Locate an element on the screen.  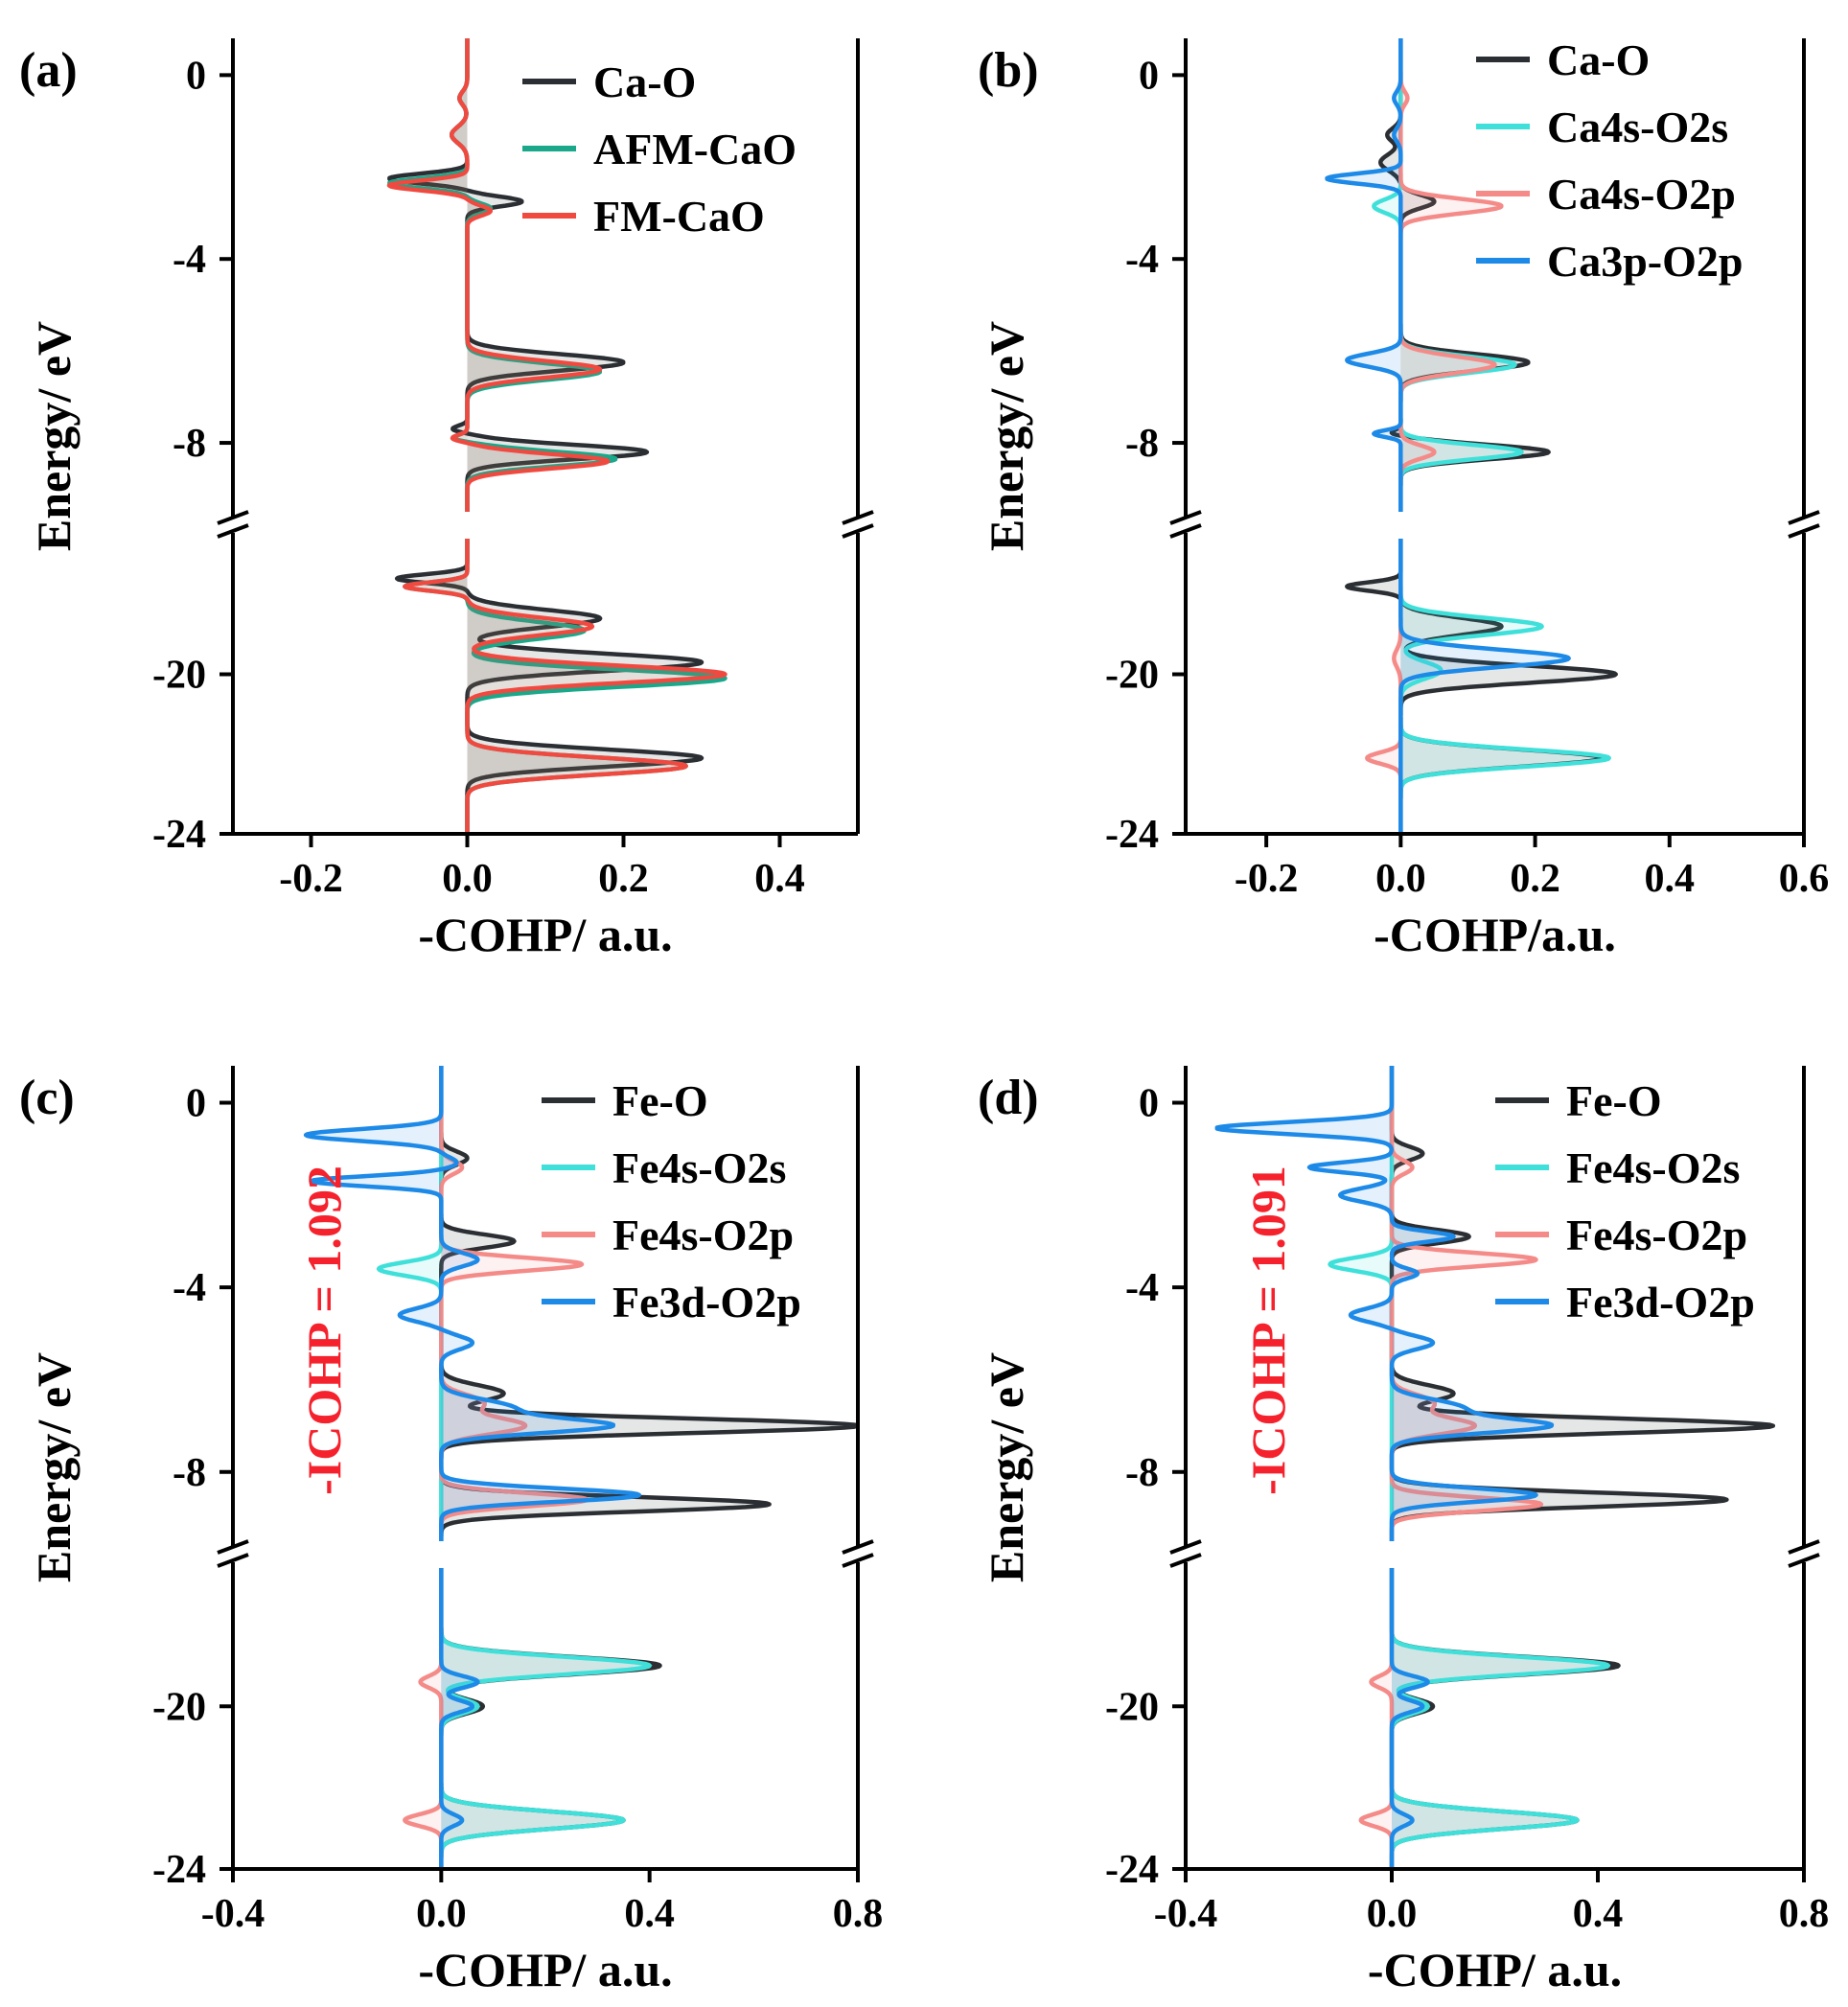
legend-entry: FM-CaO is located at coordinates (679, 216).